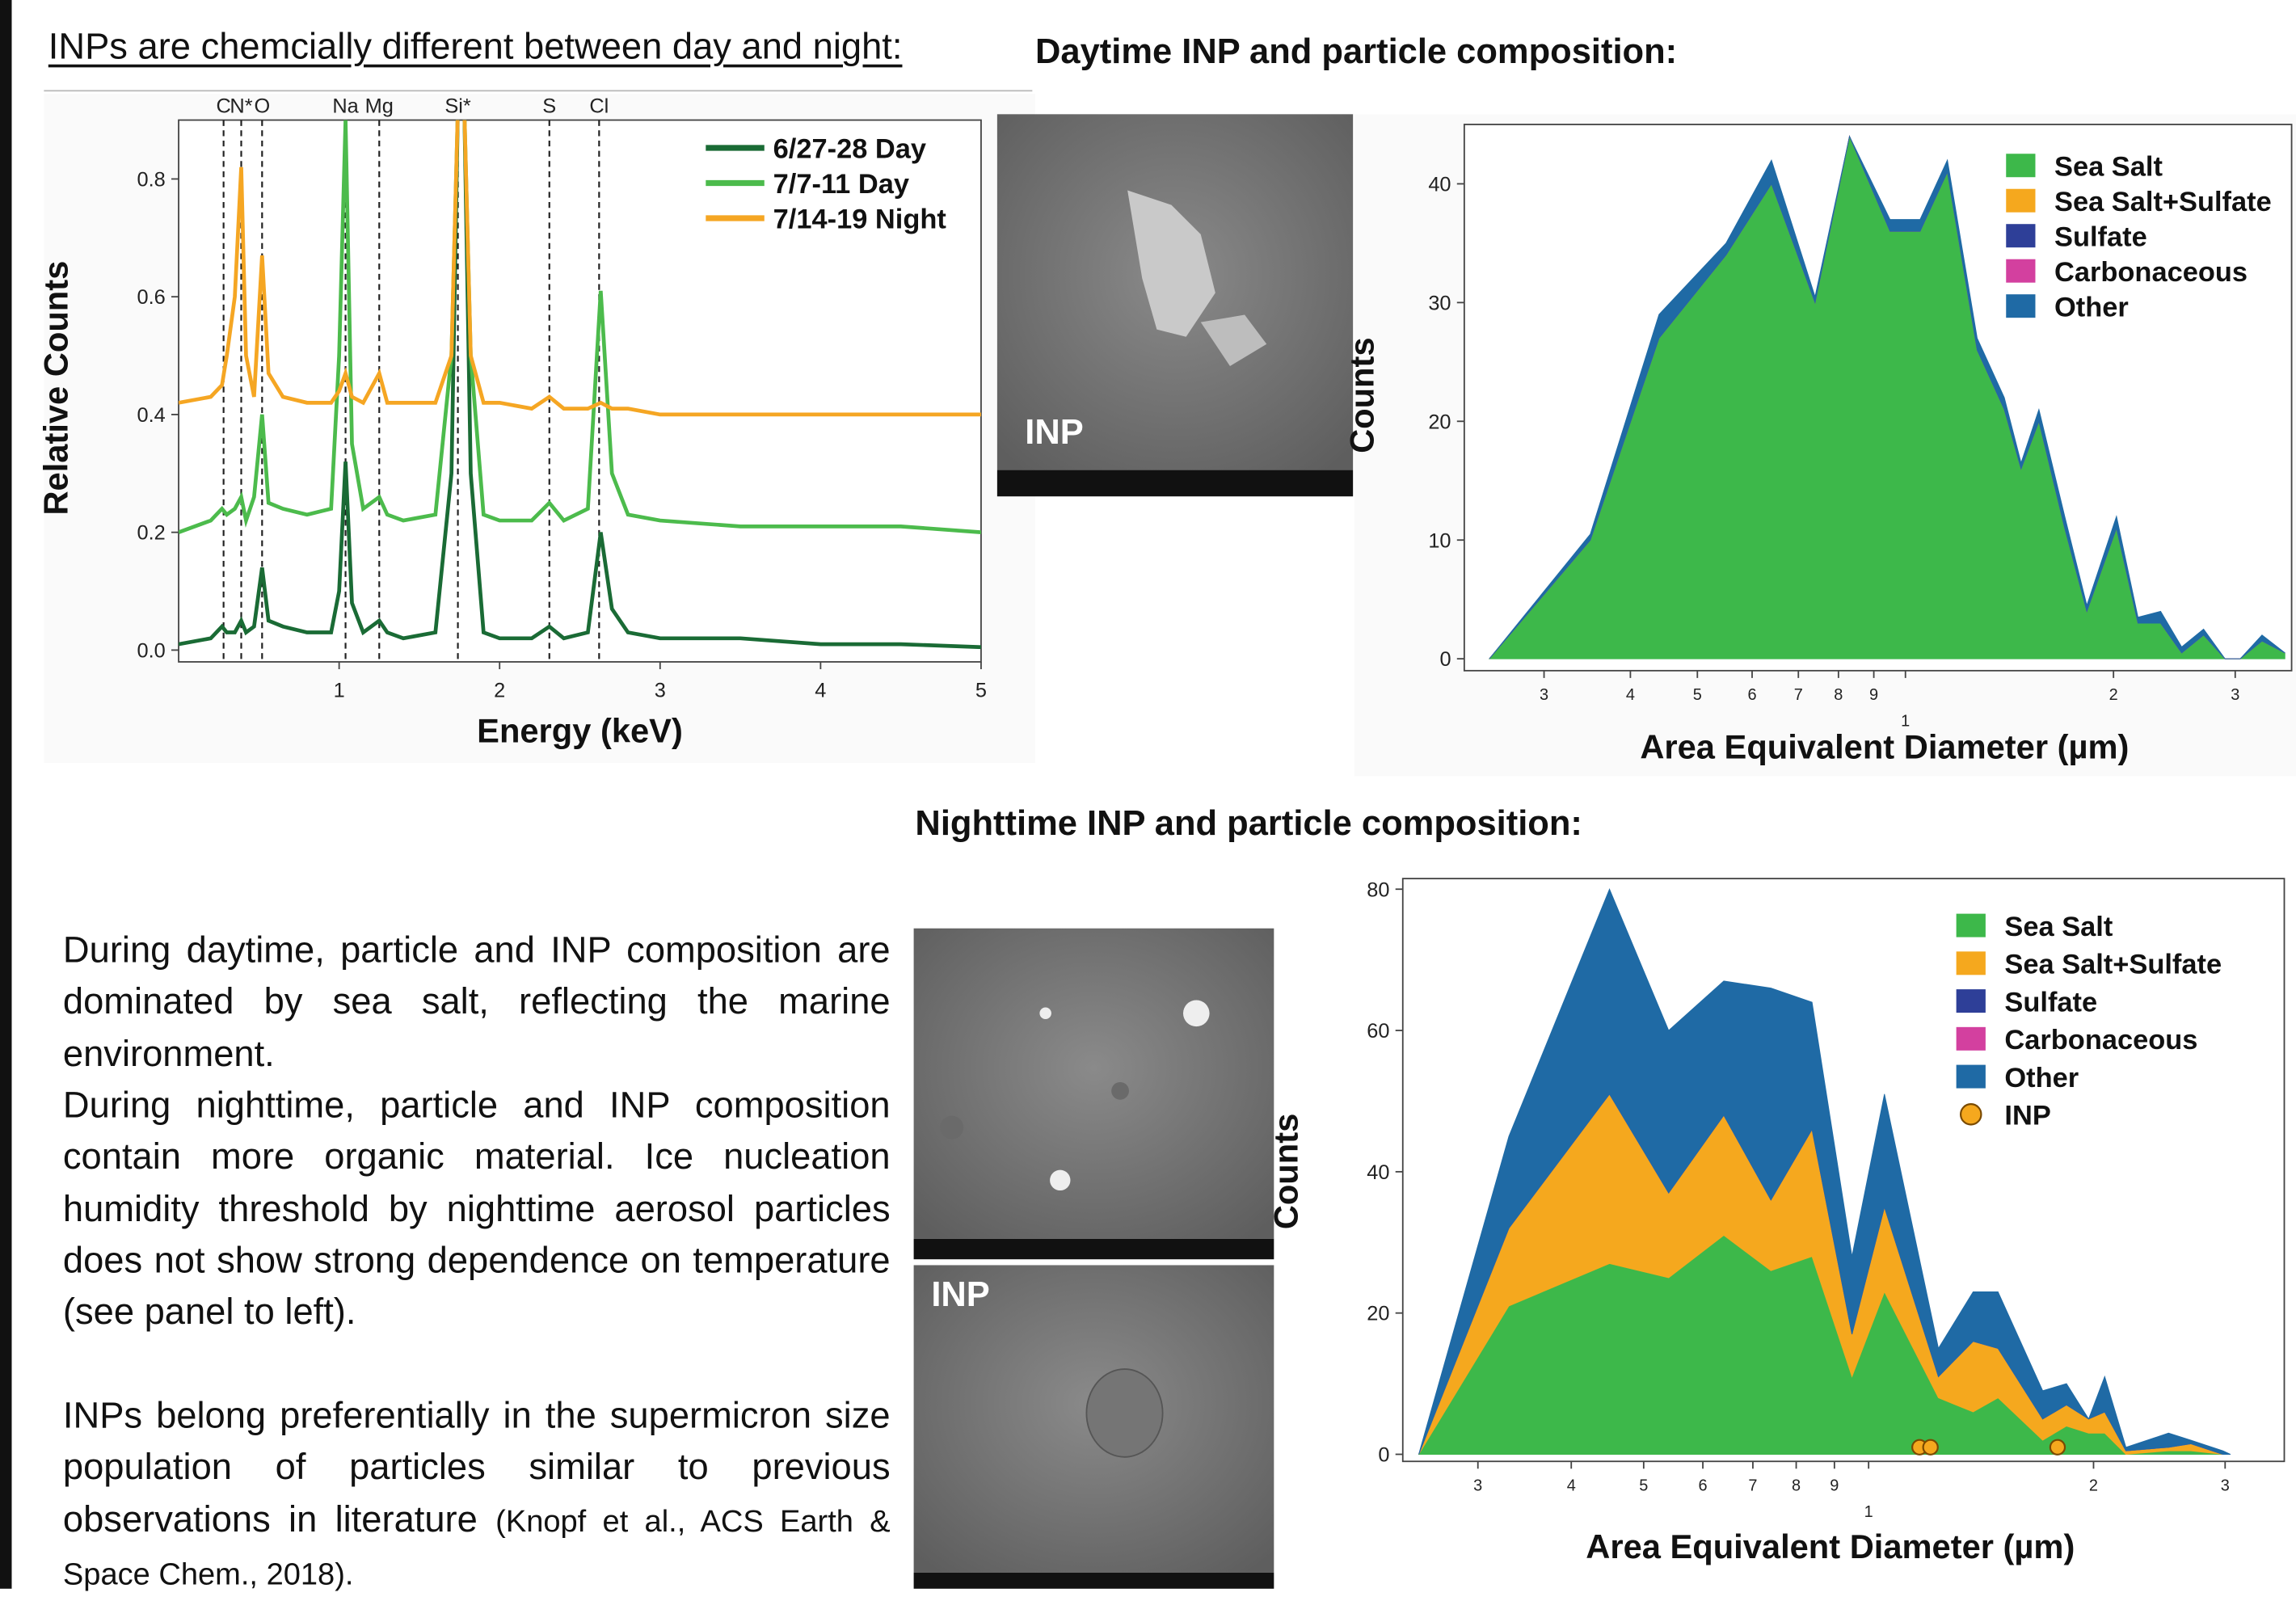 The height and width of the screenshot is (1601, 2296). Describe the element at coordinates (241, 107) in the screenshot. I see `element-label: N*` at that location.